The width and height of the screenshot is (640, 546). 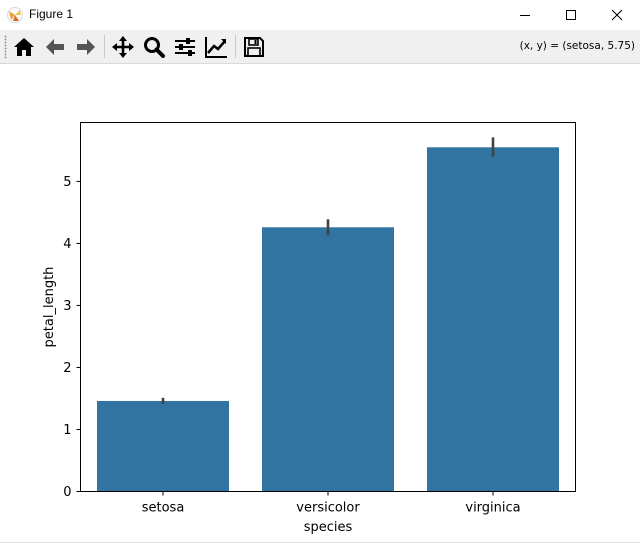 What do you see at coordinates (320, 47) in the screenshot?
I see `navigation-toolbar: (x, y) = (setosa, 5.75)` at bounding box center [320, 47].